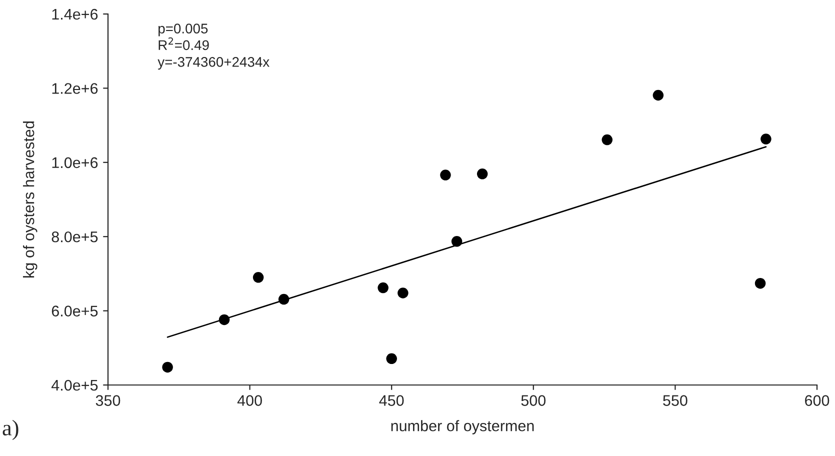 The image size is (835, 456). Describe the element at coordinates (462, 427) in the screenshot. I see `x-axis-title: number of oystermen` at that location.